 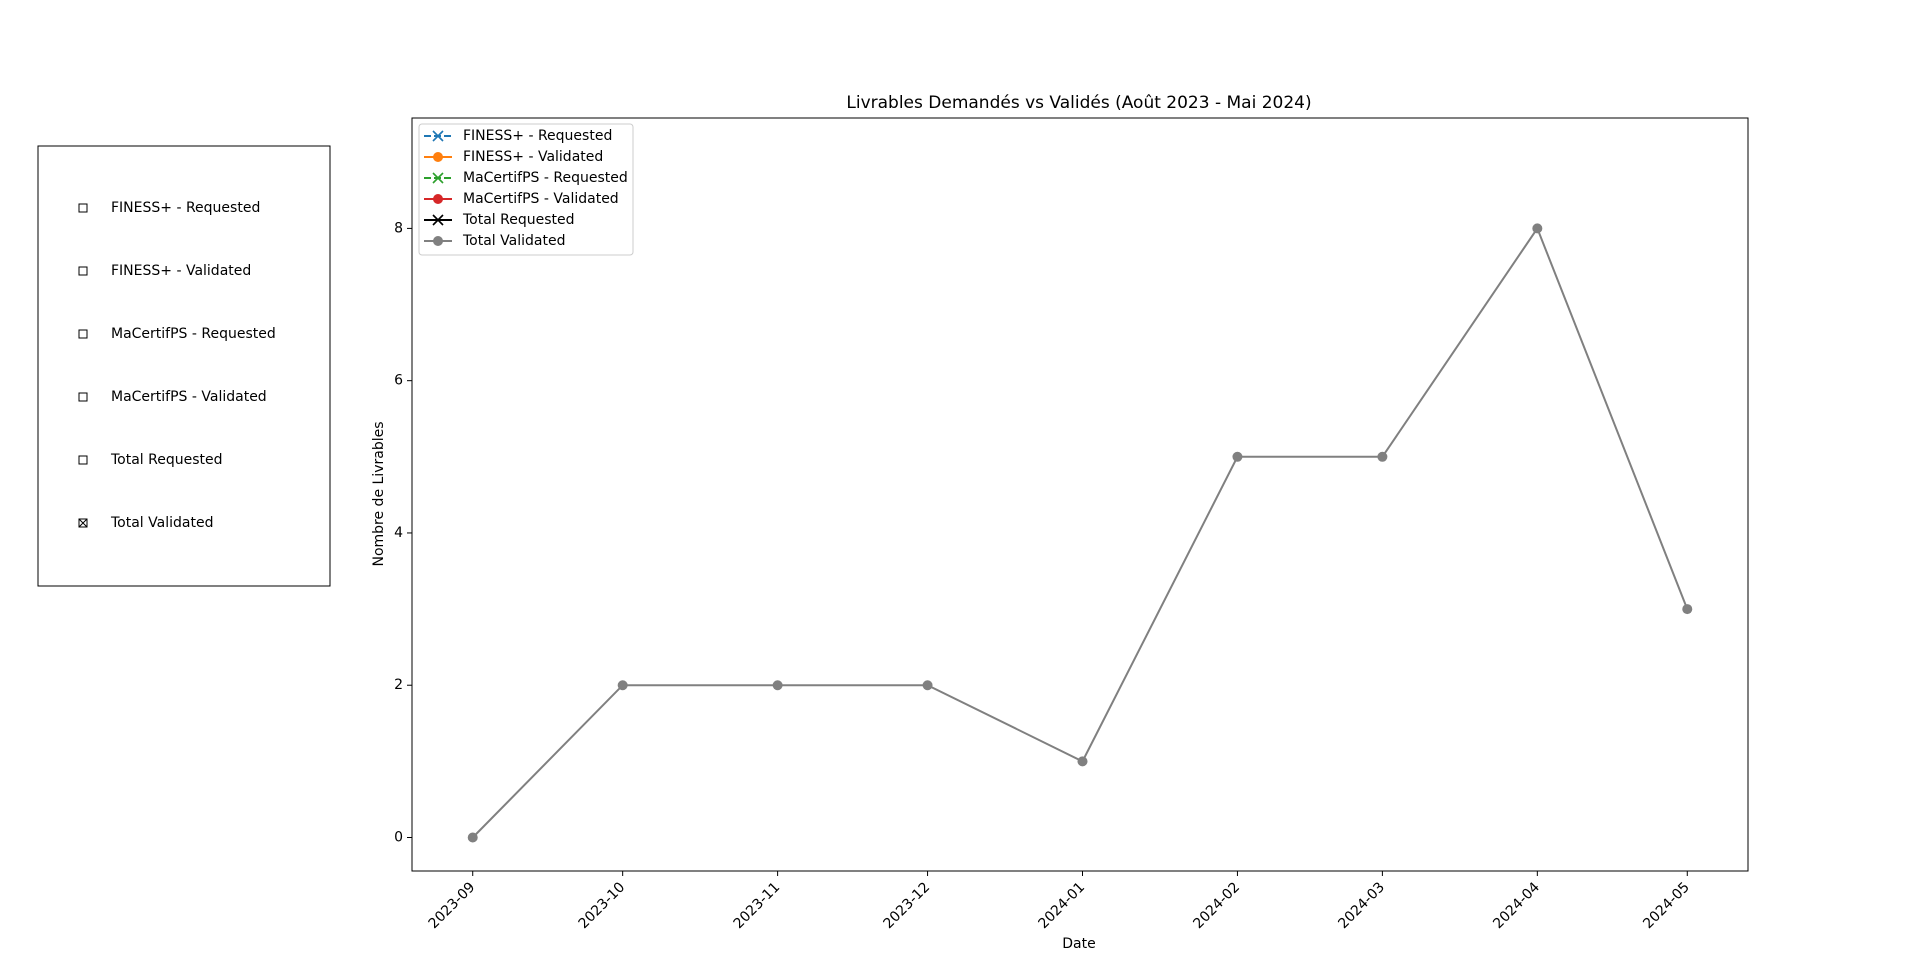 What do you see at coordinates (184, 366) in the screenshot?
I see `check-panel` at bounding box center [184, 366].